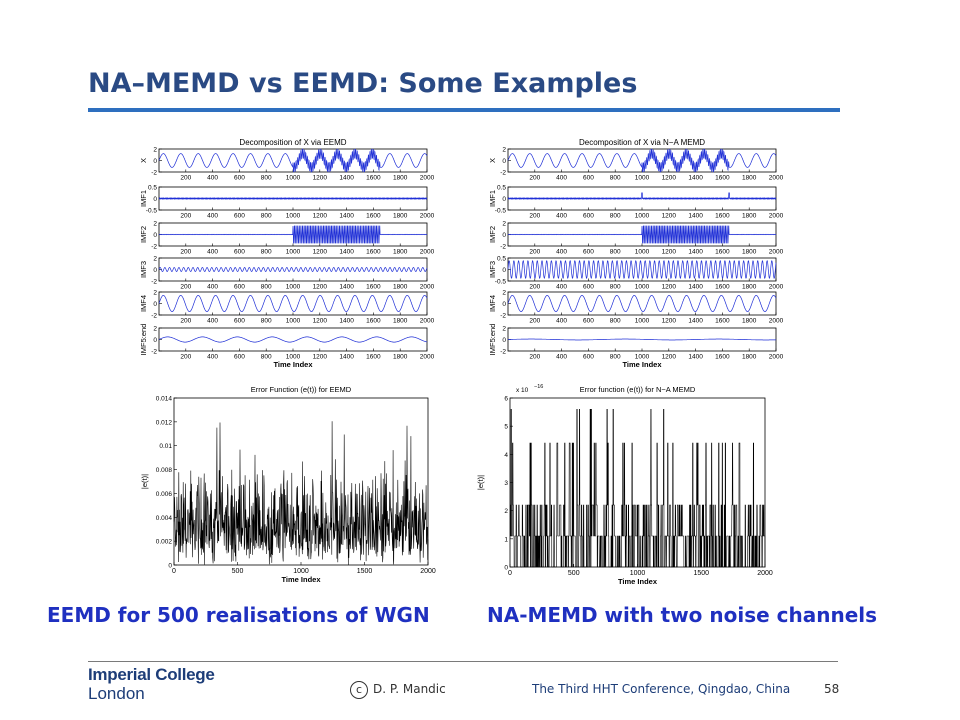 Image resolution: width=960 pixels, height=720 pixels. Describe the element at coordinates (143, 340) in the screenshot. I see `panel-ylabel: IMF5:end` at that location.